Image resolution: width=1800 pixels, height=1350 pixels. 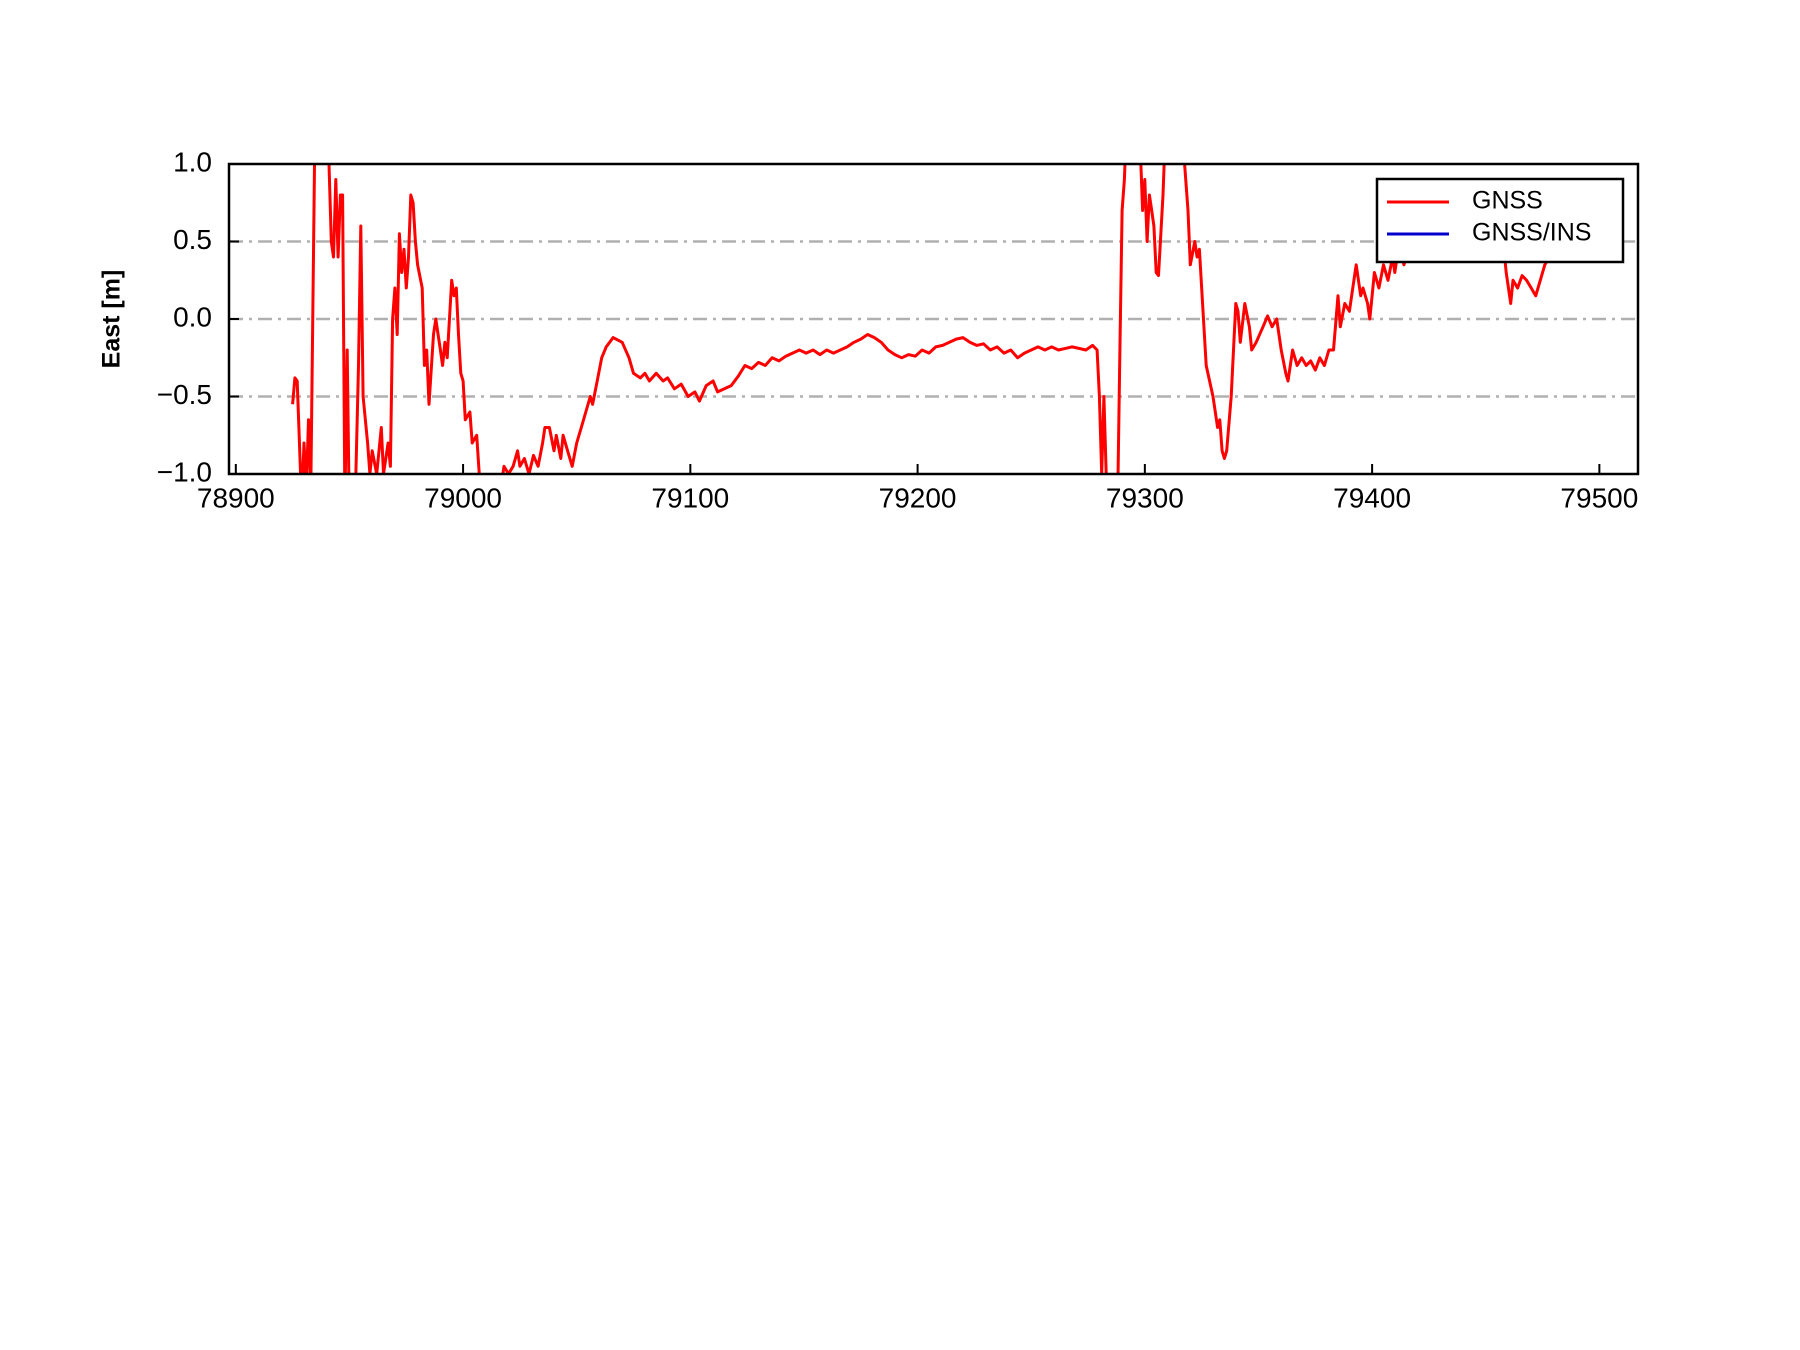 I want to click on x-tick-label: 78900, so click(x=236, y=497).